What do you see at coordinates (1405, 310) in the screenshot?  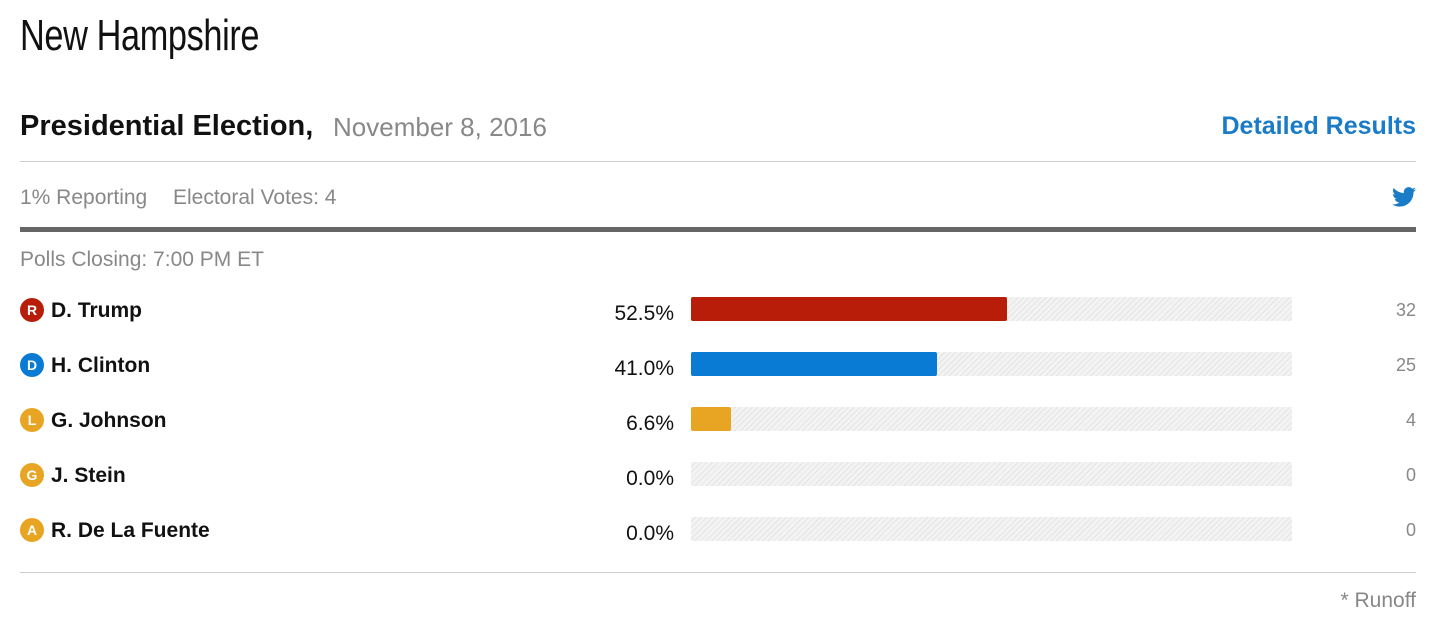 I see `electoral-votes-won: 32` at bounding box center [1405, 310].